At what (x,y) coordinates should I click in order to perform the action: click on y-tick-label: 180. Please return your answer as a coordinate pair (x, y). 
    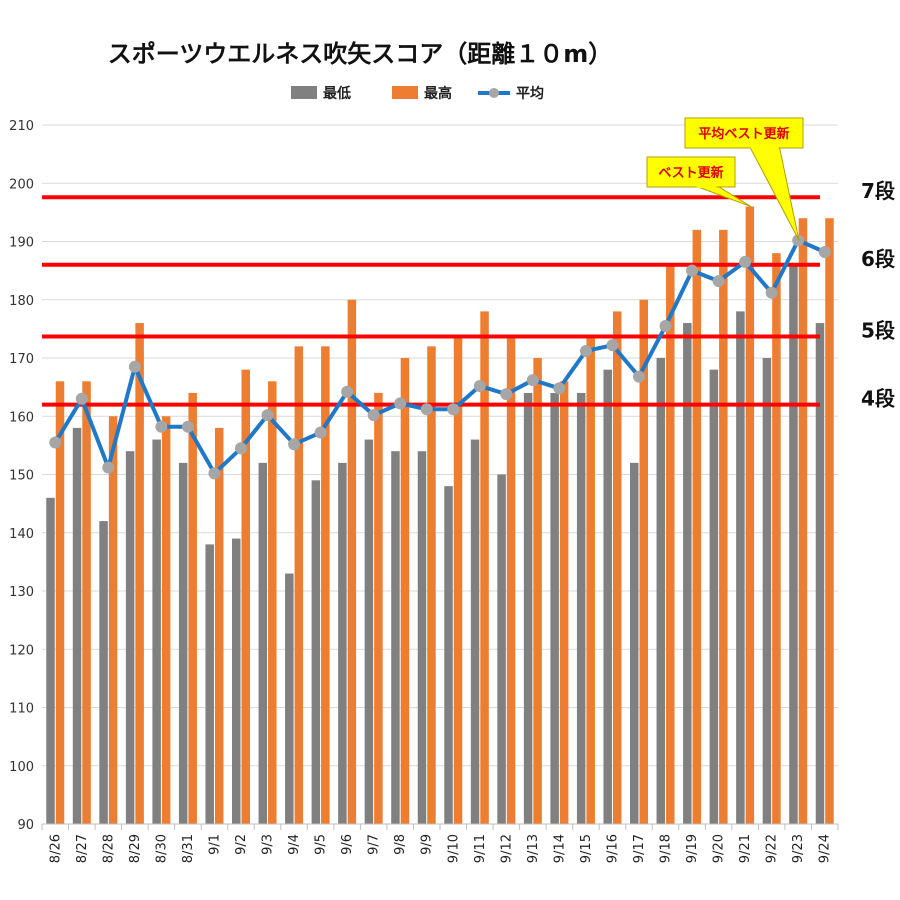
    Looking at the image, I should click on (21, 301).